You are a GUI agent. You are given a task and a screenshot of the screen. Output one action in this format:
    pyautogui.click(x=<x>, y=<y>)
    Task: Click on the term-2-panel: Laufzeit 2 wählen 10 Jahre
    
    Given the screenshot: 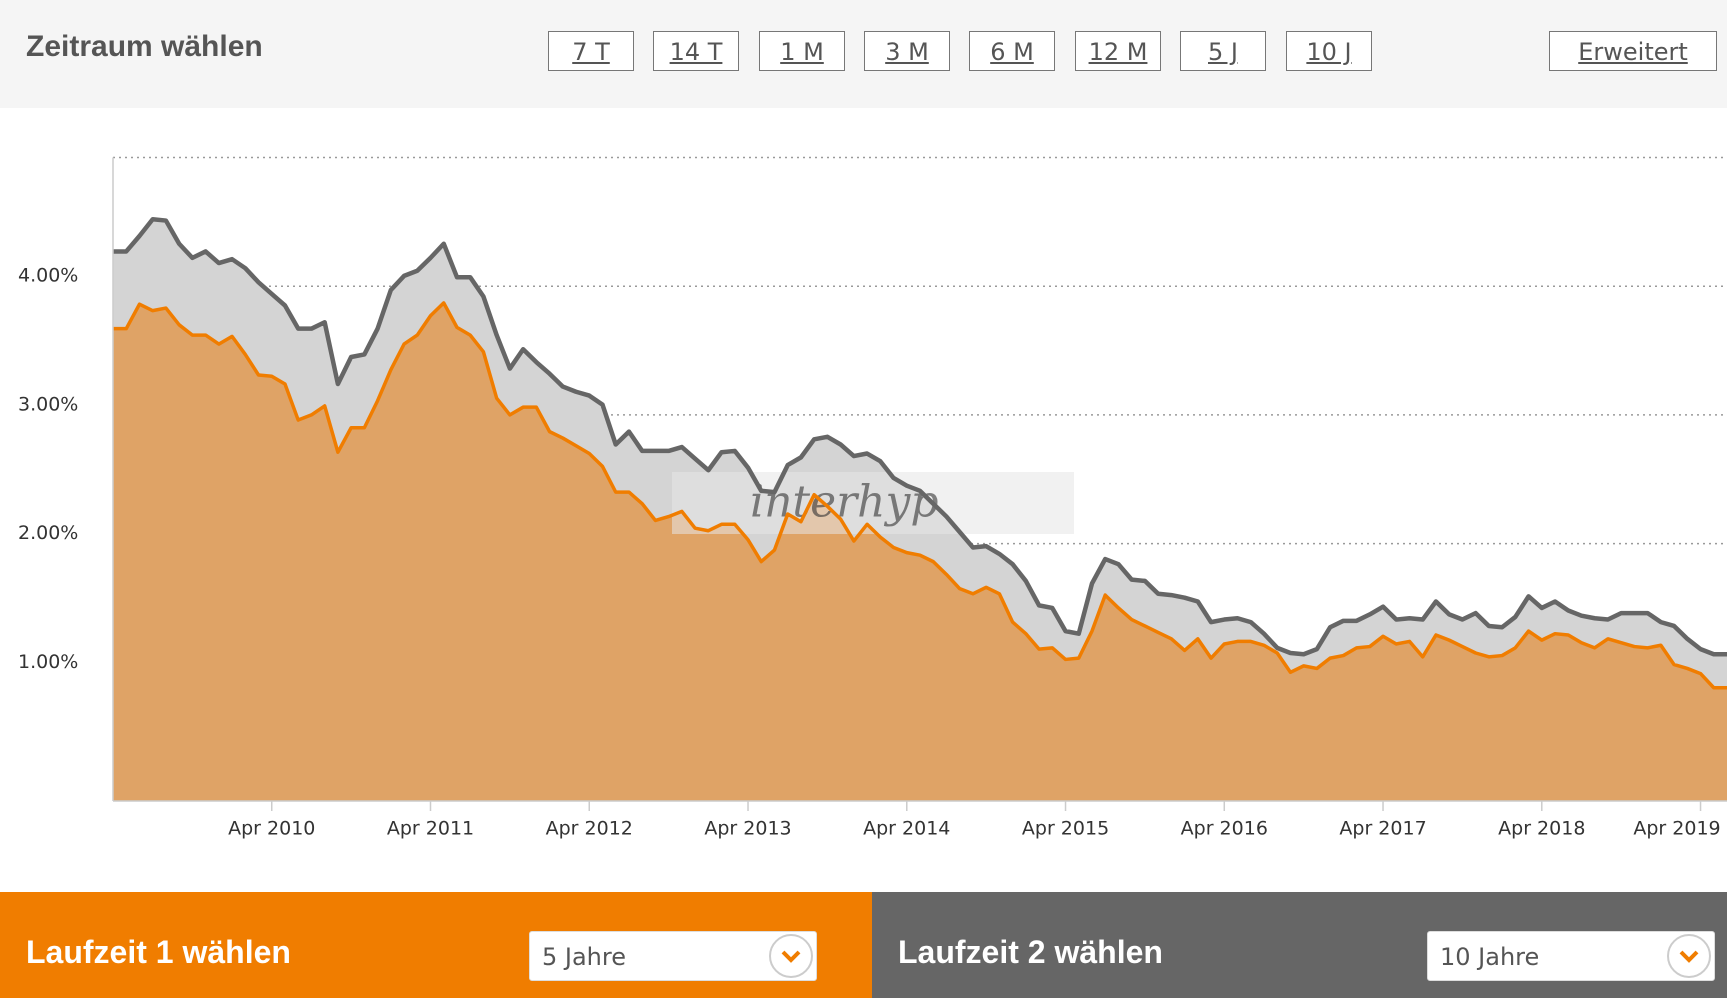 What is the action you would take?
    pyautogui.click(x=1299, y=945)
    